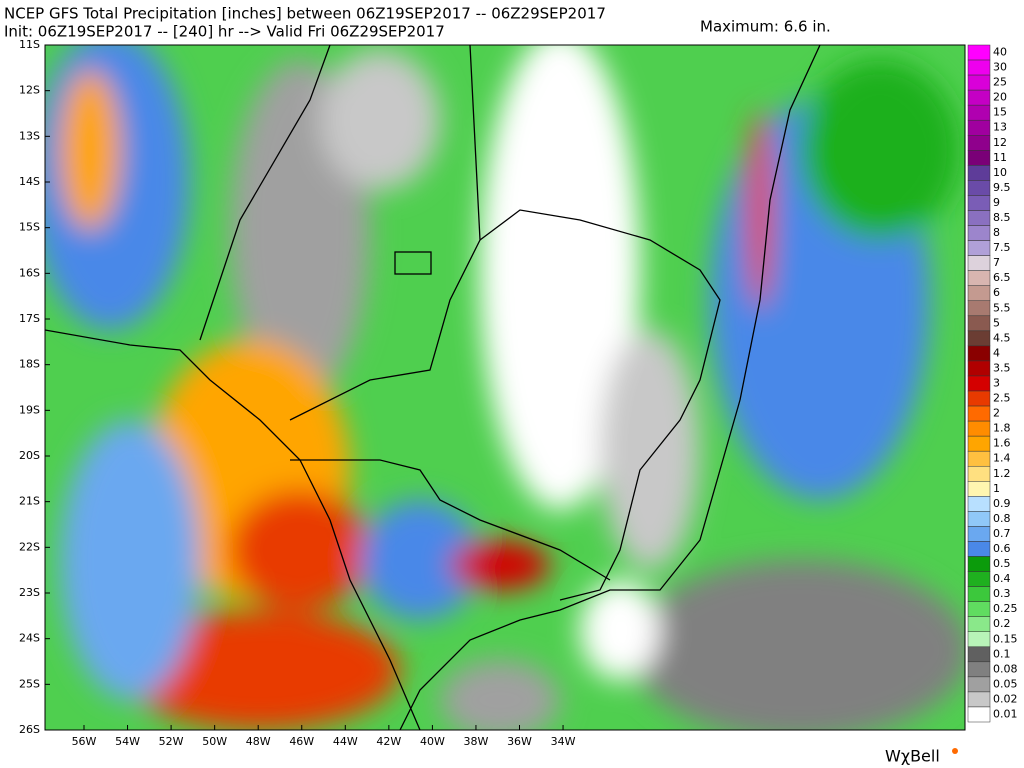 The image size is (1024, 768). What do you see at coordinates (1002, 398) in the screenshot?
I see `colorbar-label: 2.5` at bounding box center [1002, 398].